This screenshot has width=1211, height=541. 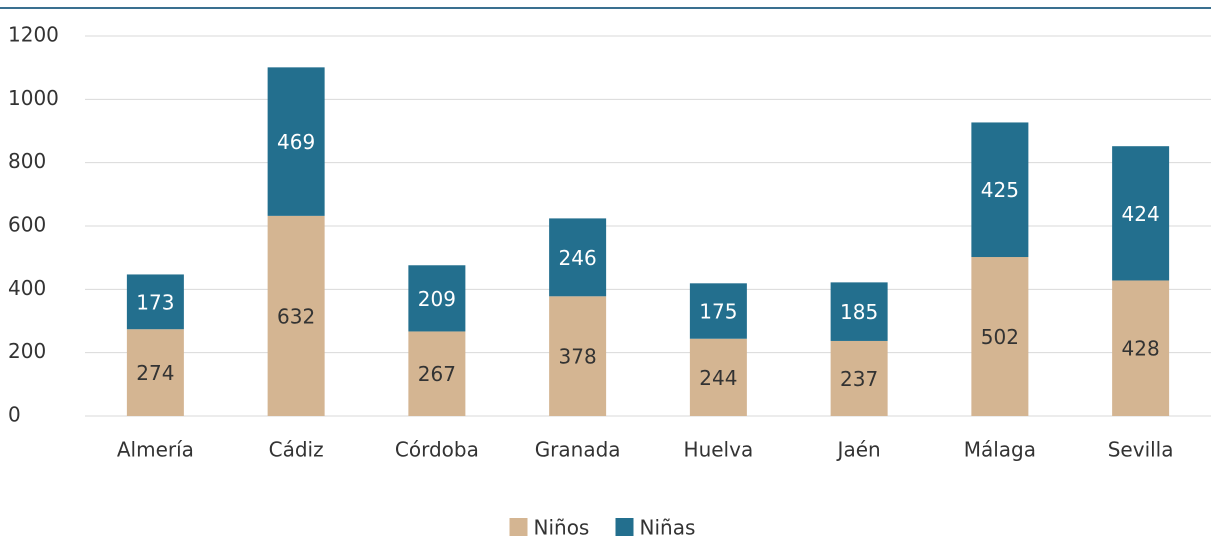 I want to click on data-label: 244, so click(x=718, y=378).